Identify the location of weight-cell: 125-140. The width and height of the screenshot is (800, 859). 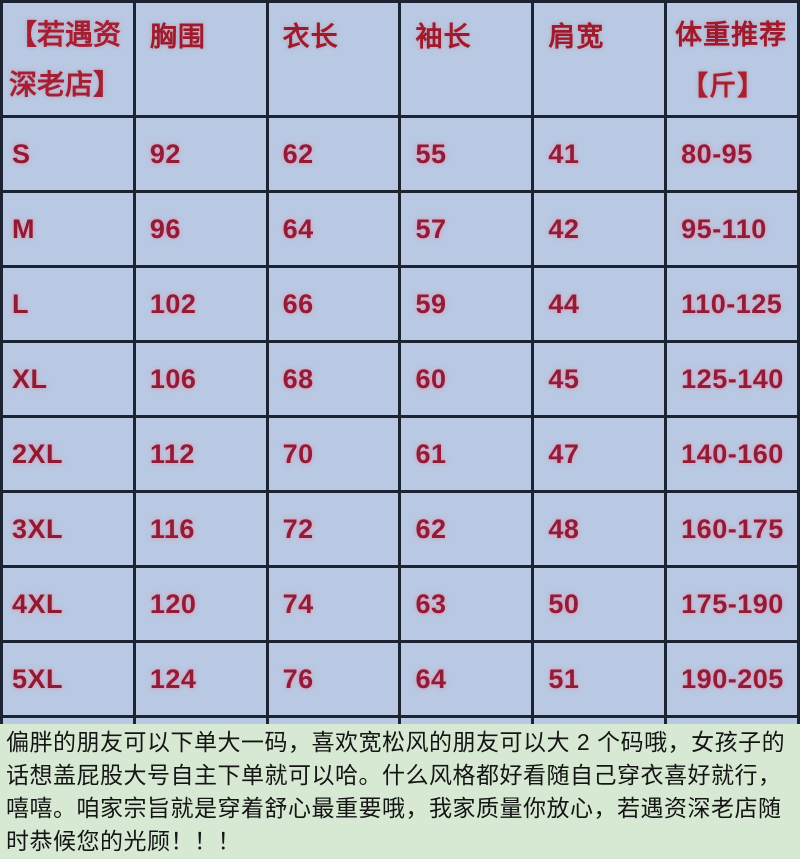
(732, 379).